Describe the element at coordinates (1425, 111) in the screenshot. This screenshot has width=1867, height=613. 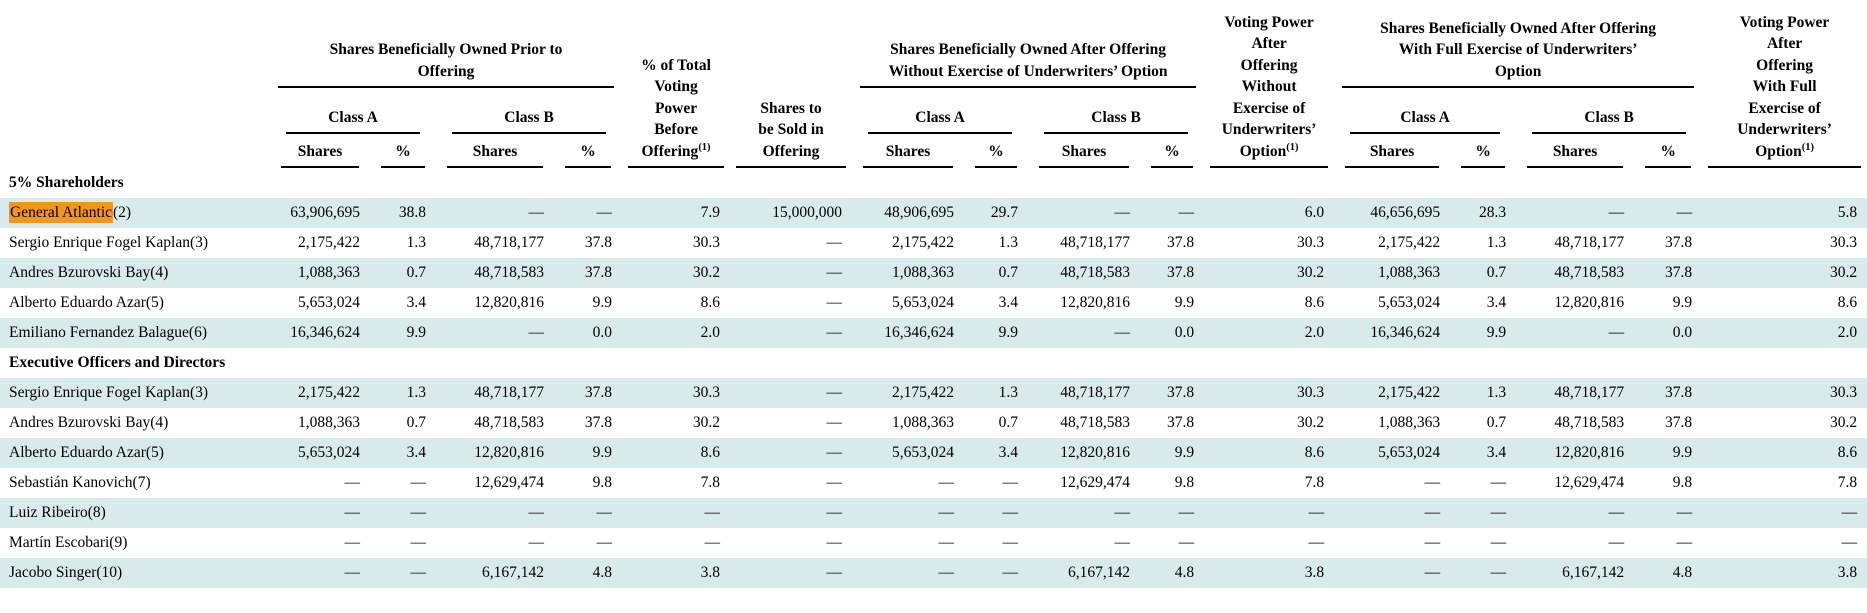
I see `col-header-class-a: Class A` at that location.